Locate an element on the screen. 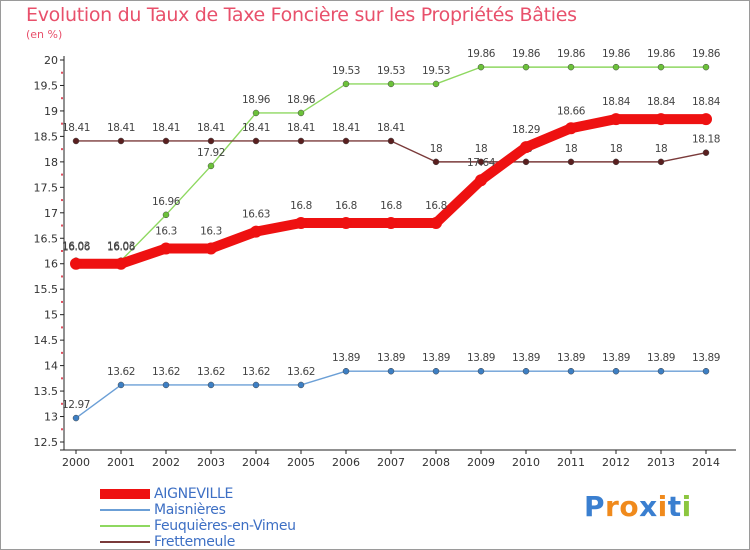  logo-letter: P is located at coordinates (595, 506).